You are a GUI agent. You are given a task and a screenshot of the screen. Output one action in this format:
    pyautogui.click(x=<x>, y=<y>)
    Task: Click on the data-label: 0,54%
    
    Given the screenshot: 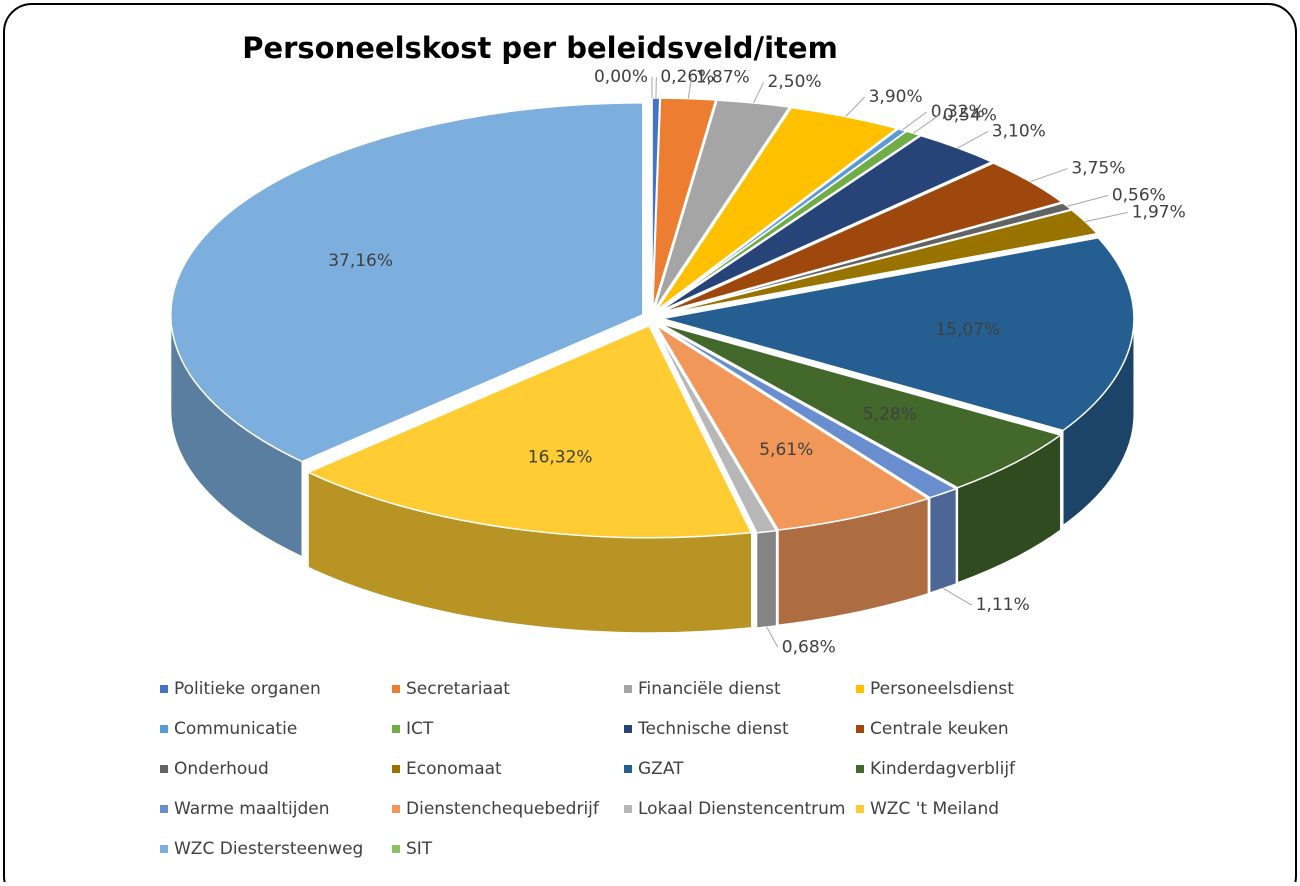 What is the action you would take?
    pyautogui.click(x=970, y=115)
    